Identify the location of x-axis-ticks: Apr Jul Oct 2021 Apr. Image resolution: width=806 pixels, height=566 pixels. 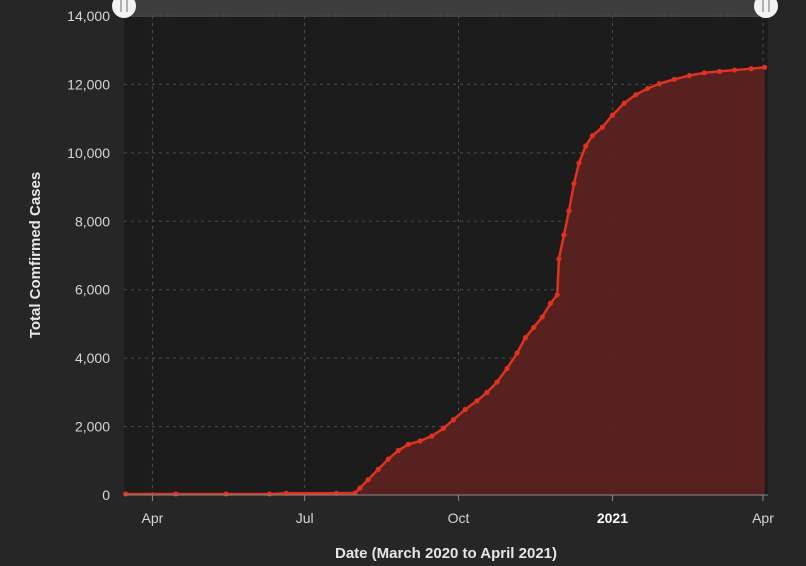
(458, 510).